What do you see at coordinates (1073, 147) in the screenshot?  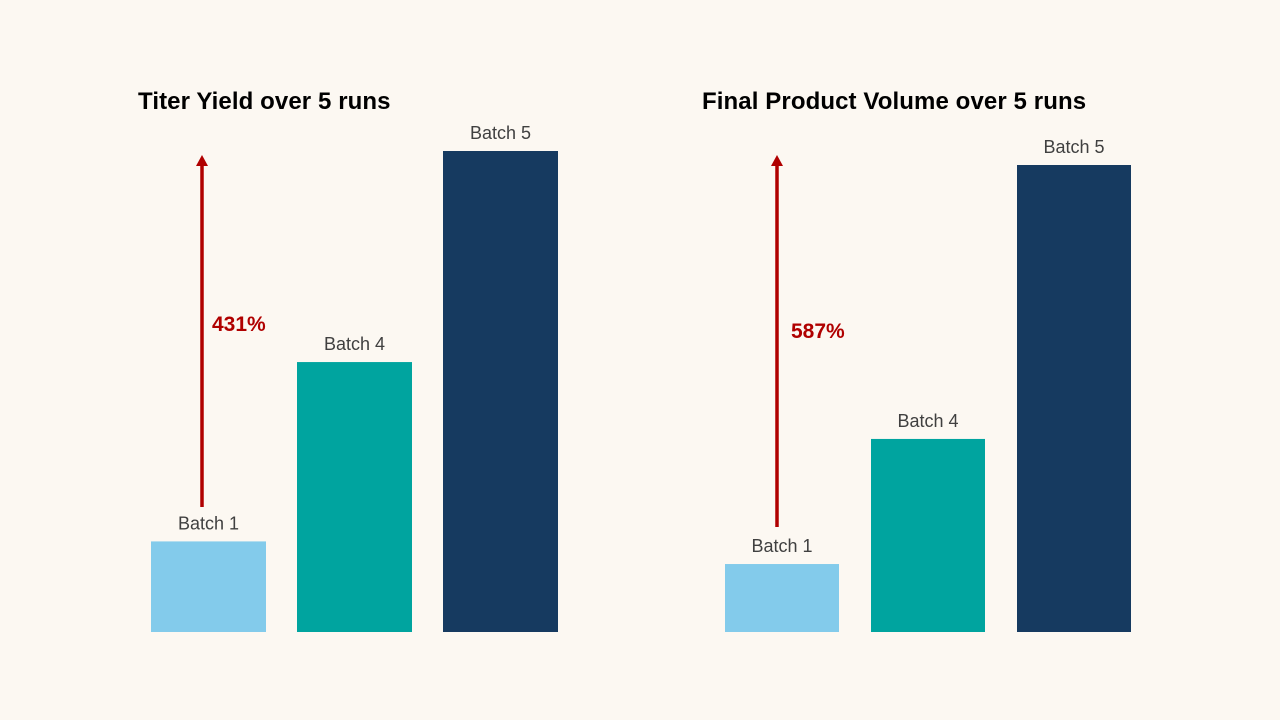 I see `volume-bar-label-batch-5: Batch 5` at bounding box center [1073, 147].